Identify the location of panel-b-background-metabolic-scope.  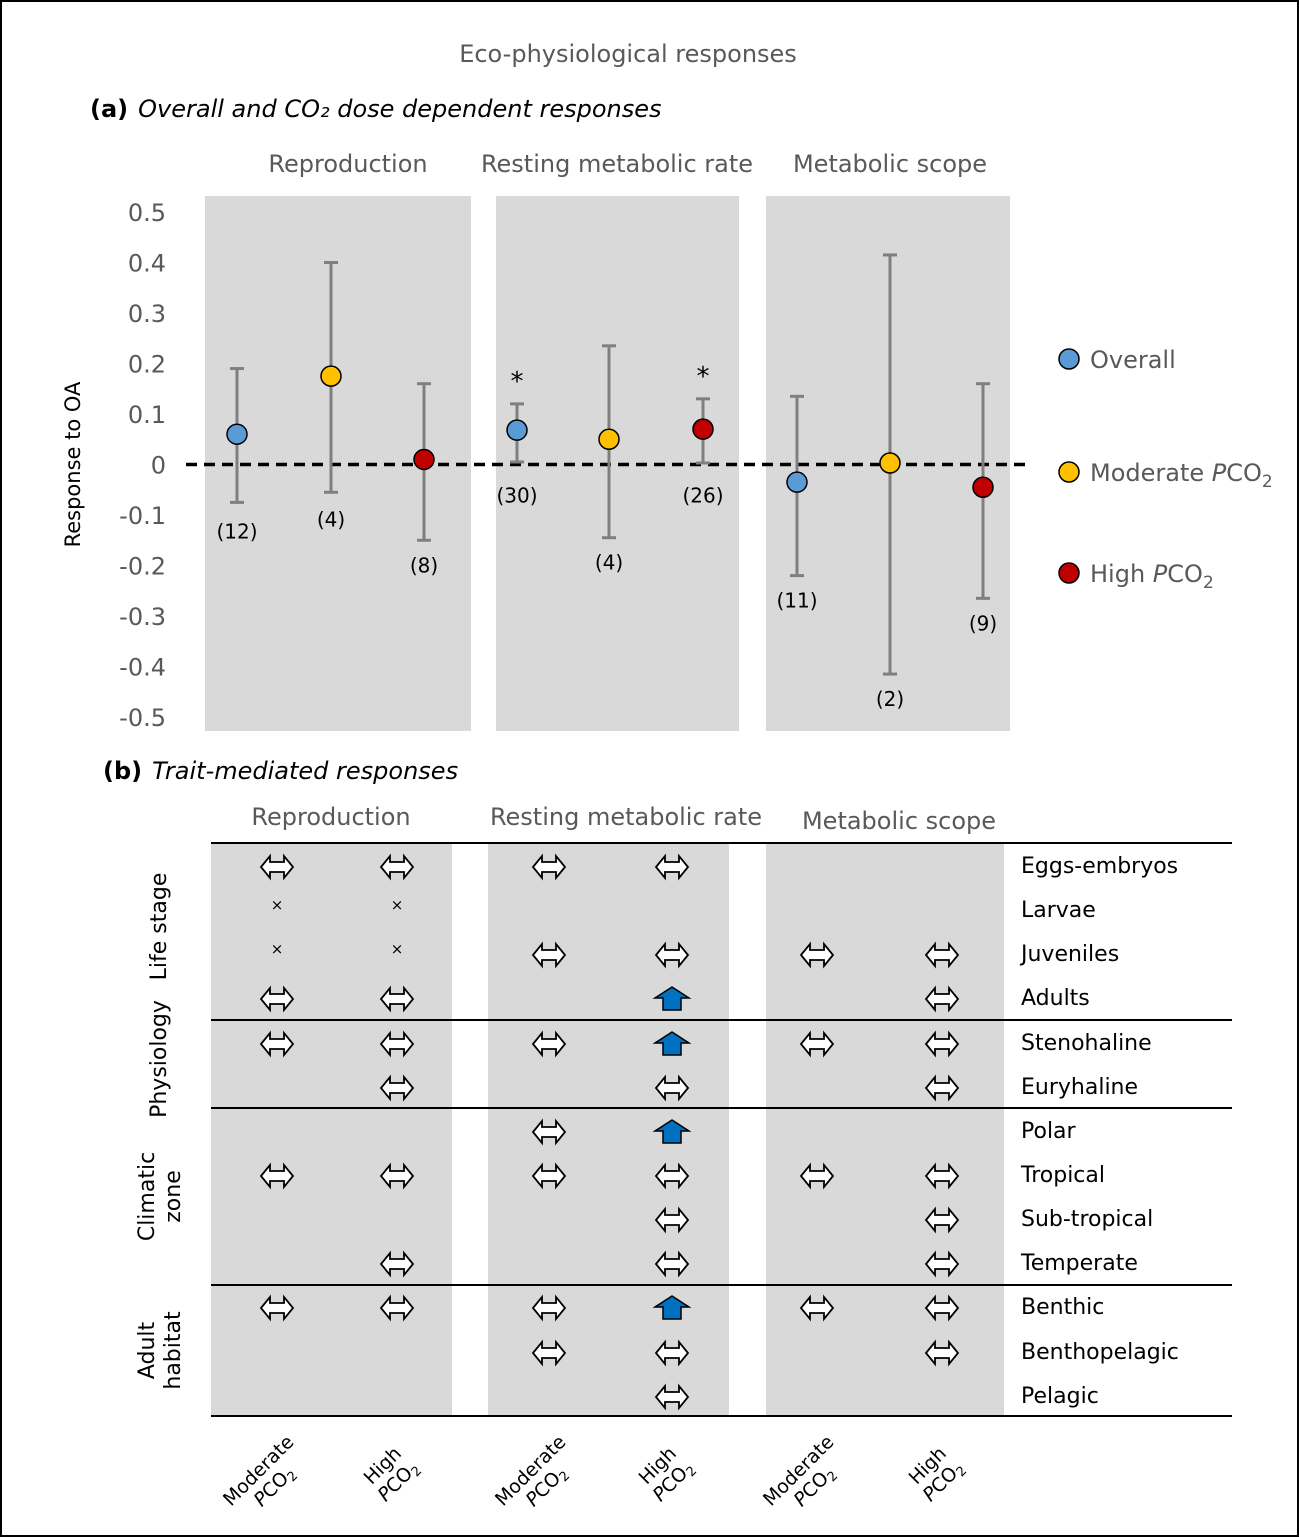
(885, 1129).